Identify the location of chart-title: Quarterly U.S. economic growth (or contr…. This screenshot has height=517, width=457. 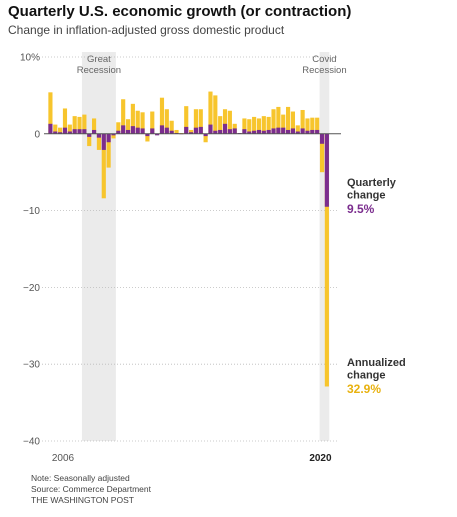
(180, 11).